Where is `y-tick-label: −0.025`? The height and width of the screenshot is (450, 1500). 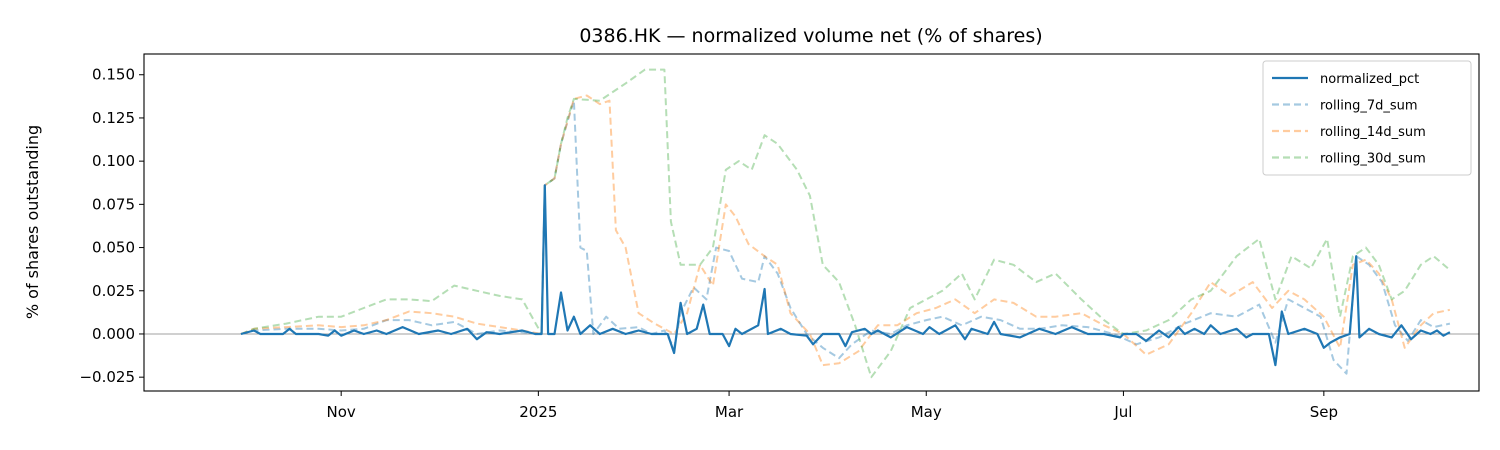 y-tick-label: −0.025 is located at coordinates (107, 377).